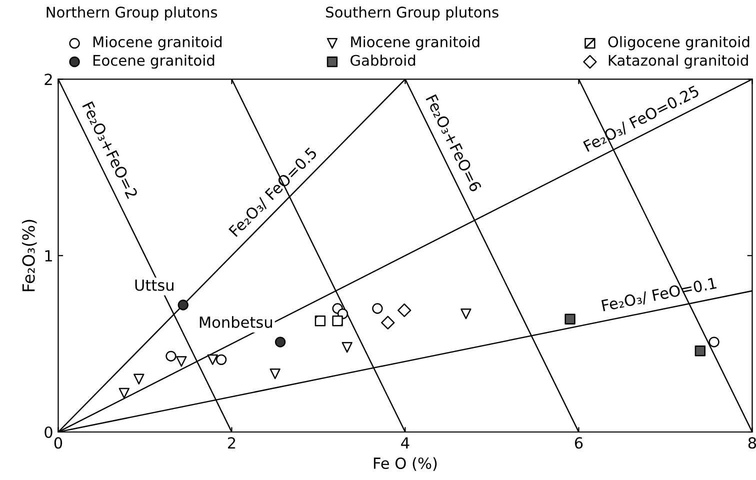 The image size is (756, 480). Describe the element at coordinates (48, 80) in the screenshot. I see `y-tick-label: 2` at that location.